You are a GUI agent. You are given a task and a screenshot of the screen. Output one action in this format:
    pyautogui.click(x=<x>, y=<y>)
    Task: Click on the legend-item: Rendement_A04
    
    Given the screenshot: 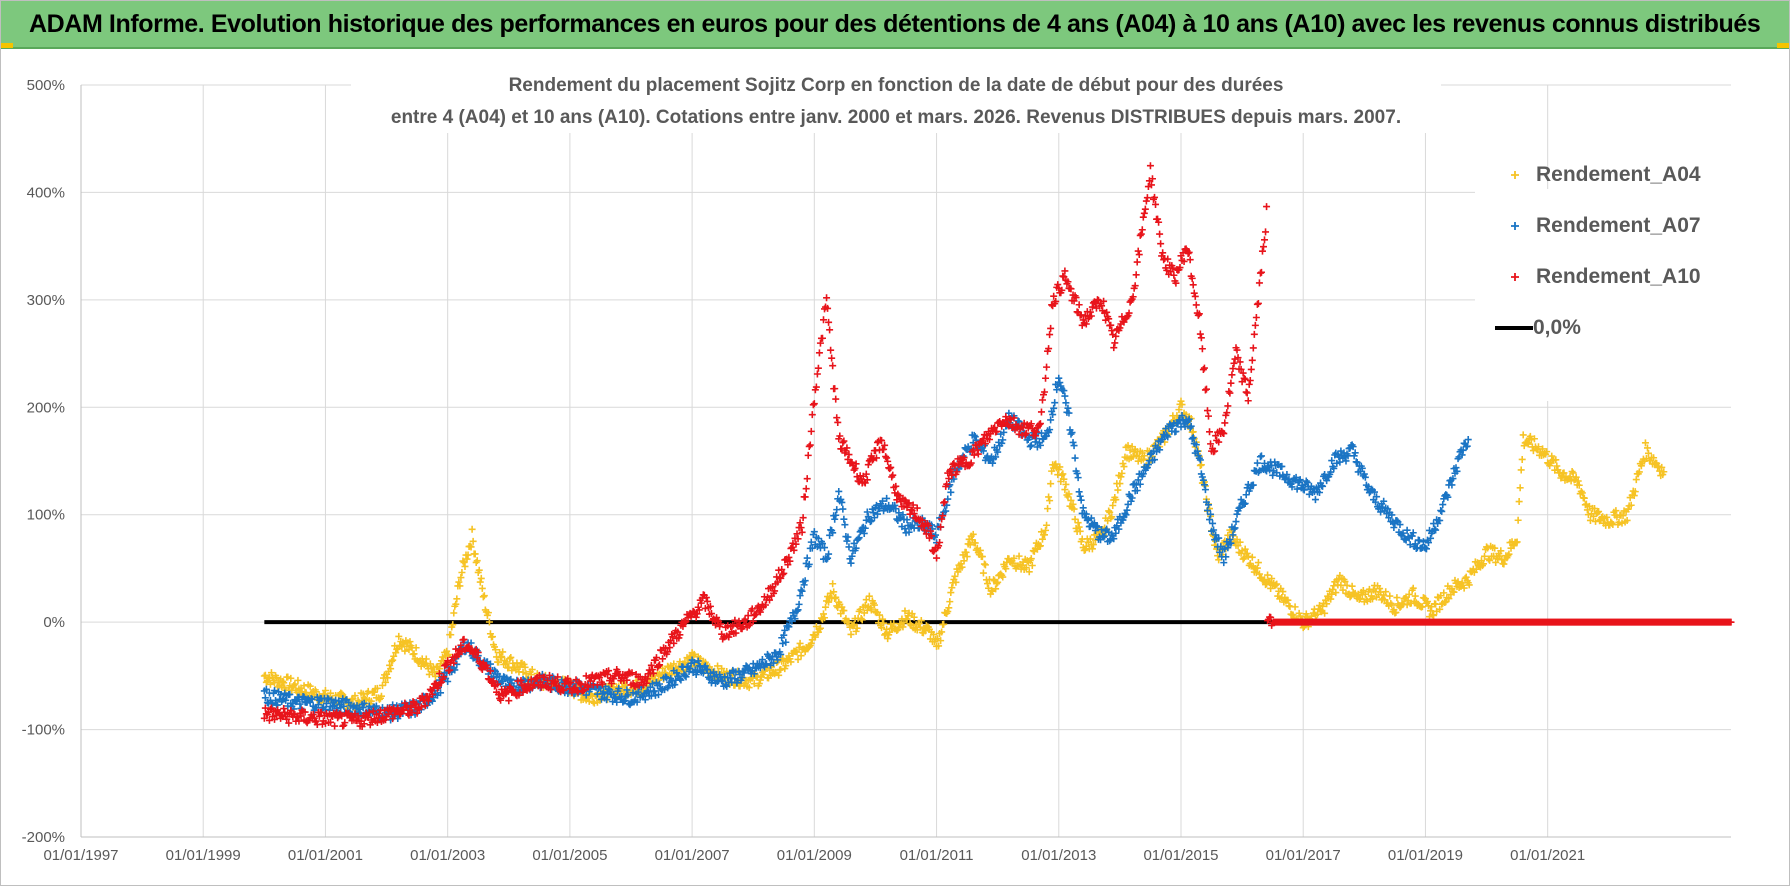 What is the action you would take?
    pyautogui.click(x=1606, y=174)
    